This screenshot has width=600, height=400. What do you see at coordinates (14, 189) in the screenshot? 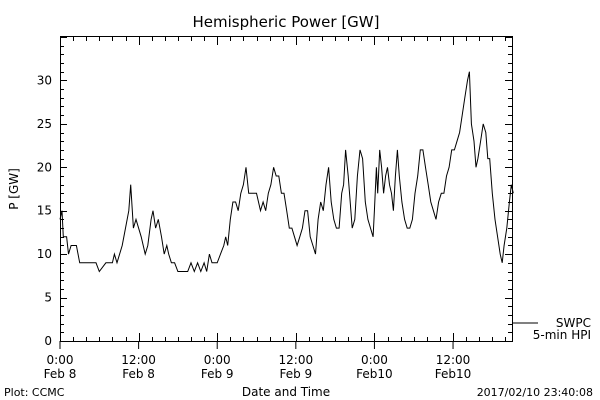
I see `y-axis-label: P [GW]` at bounding box center [14, 189].